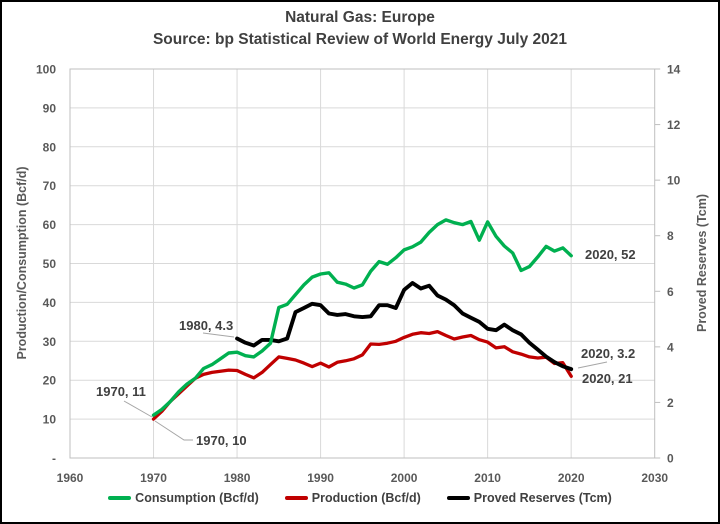 This screenshot has width=720, height=524. What do you see at coordinates (654, 478) in the screenshot?
I see `x-axis-tick-label: 2030` at bounding box center [654, 478].